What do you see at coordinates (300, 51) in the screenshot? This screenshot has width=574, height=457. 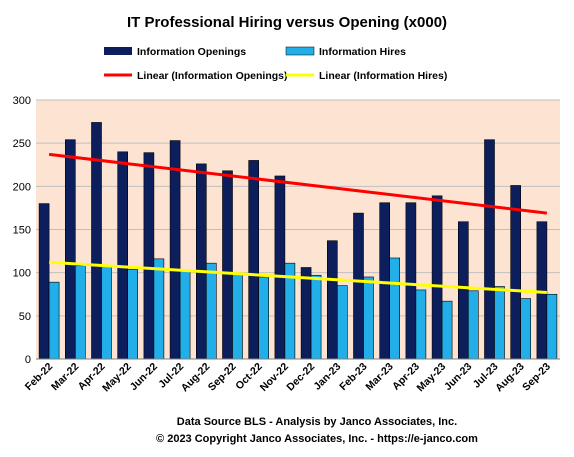 I see `legend-swatch-hires` at bounding box center [300, 51].